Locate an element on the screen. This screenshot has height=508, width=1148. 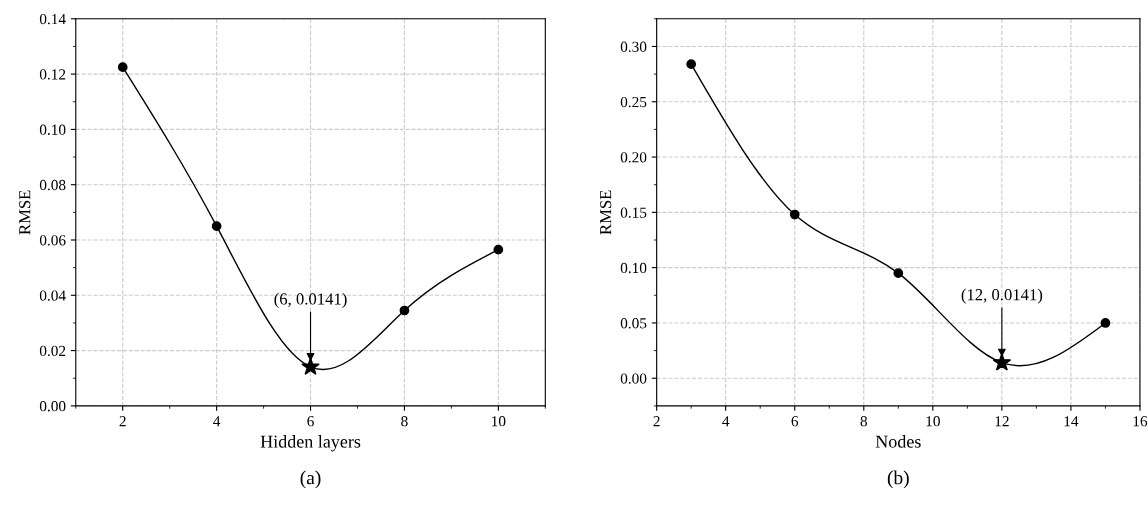
text: (b) is located at coordinates (898, 479).